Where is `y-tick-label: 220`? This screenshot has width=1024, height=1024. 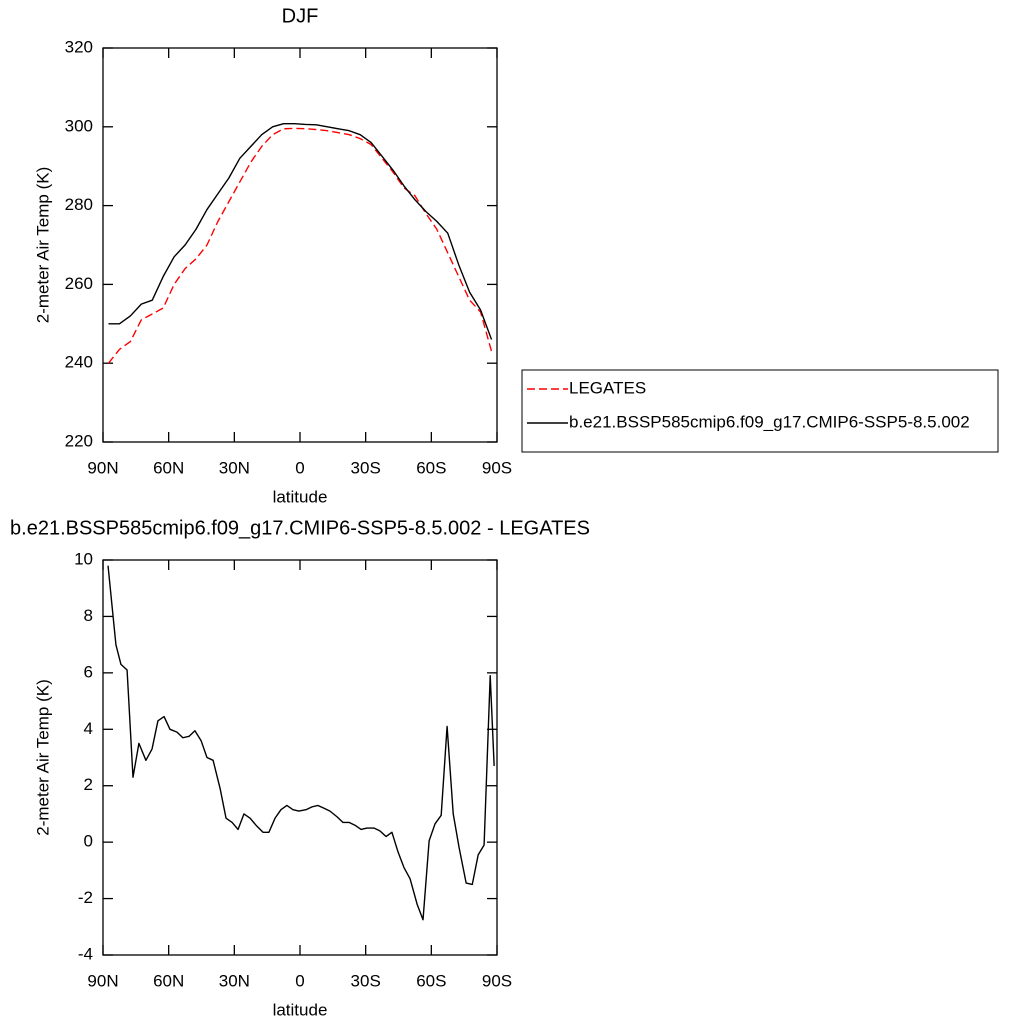 y-tick-label: 220 is located at coordinates (79, 440).